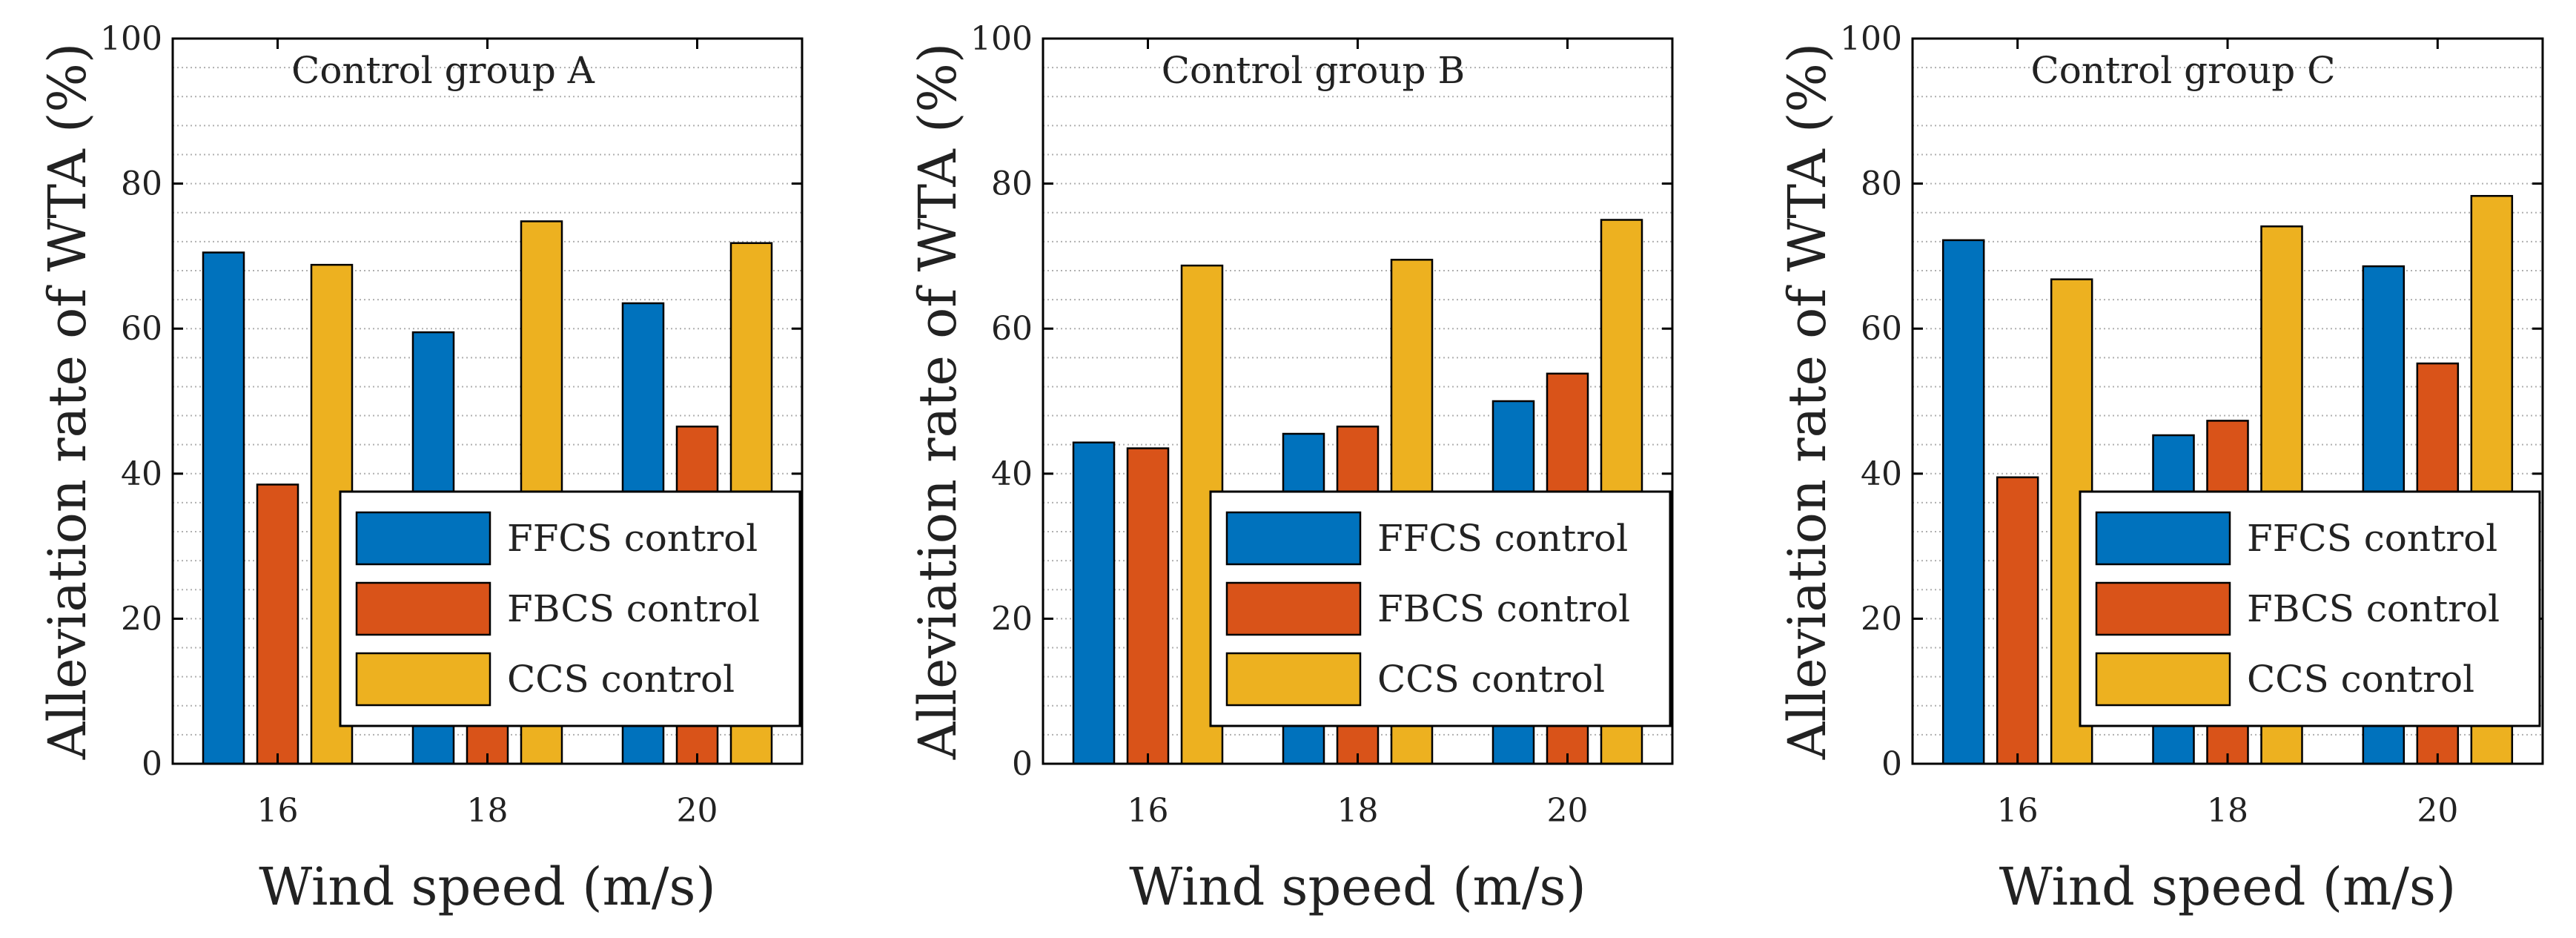 Image resolution: width=2576 pixels, height=938 pixels. Describe the element at coordinates (443, 71) in the screenshot. I see `panel-title: Control group A` at that location.